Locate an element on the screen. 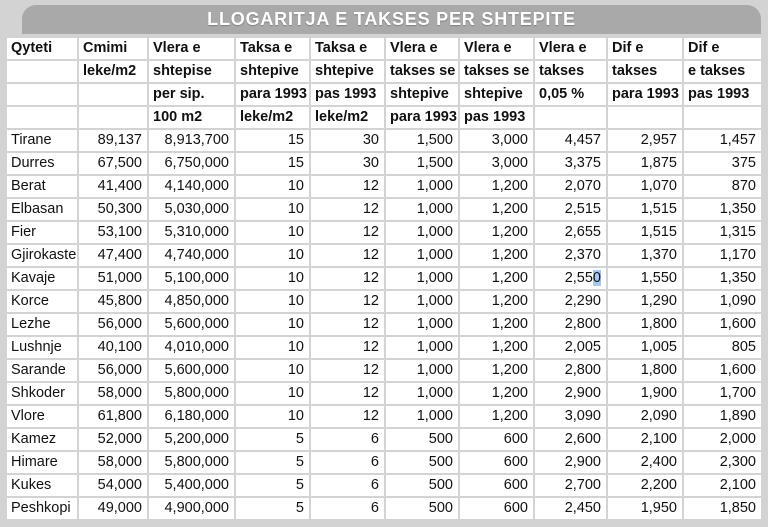 The height and width of the screenshot is (527, 768). header-cell: Vlera e is located at coordinates (422, 48).